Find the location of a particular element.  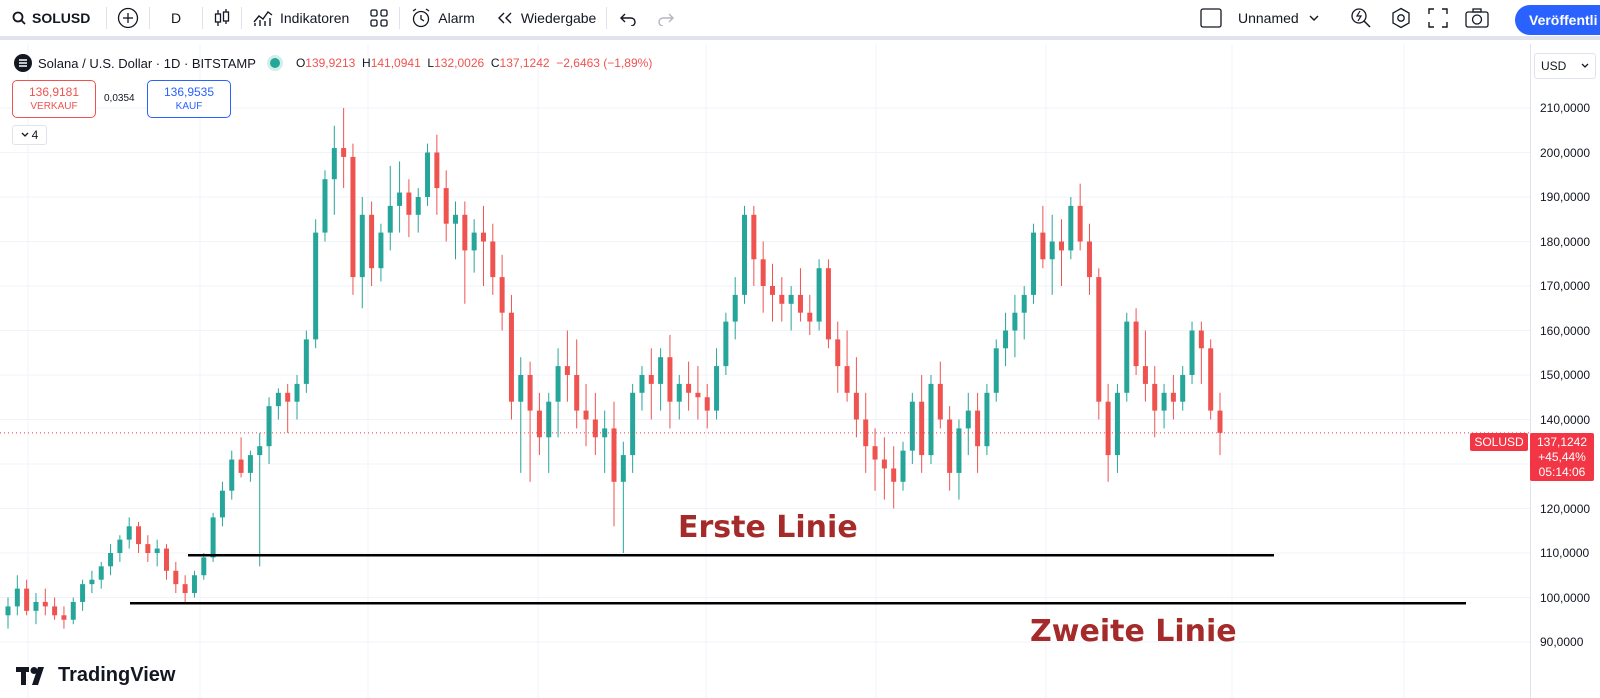

symbol-title: Solana / U.S. Dollar · 1D · BITSTAMP is located at coordinates (147, 63).